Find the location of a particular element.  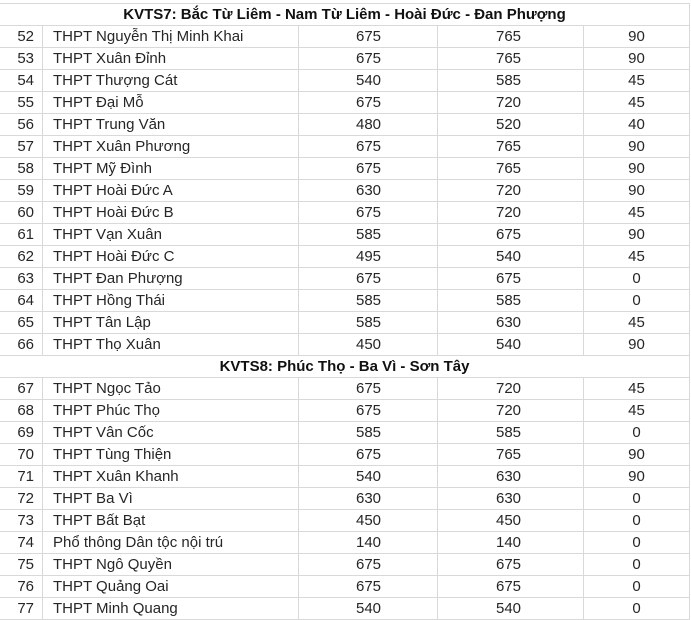

table-row: 58 THPT Mỹ Đình 675 765 90 is located at coordinates (345, 168).